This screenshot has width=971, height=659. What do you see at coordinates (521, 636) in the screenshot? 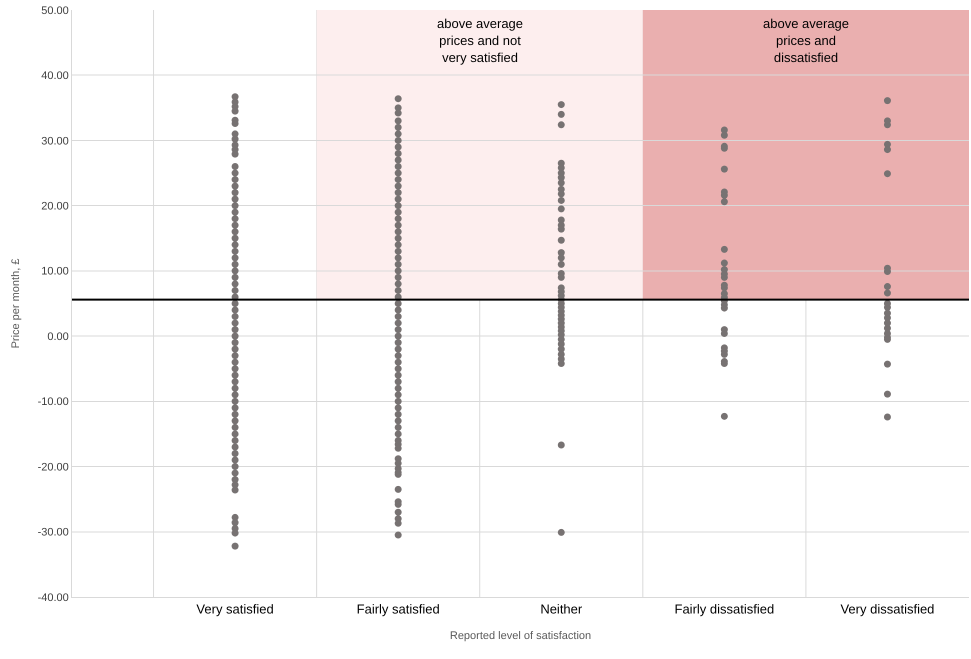
I see `x-axis-title: Reported level of satisfaction` at bounding box center [521, 636].